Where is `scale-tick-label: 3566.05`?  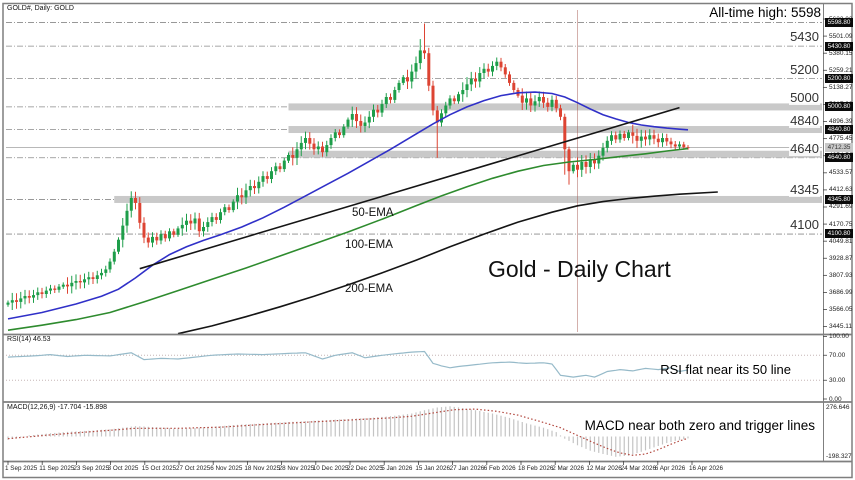 scale-tick-label: 3566.05 is located at coordinates (841, 310).